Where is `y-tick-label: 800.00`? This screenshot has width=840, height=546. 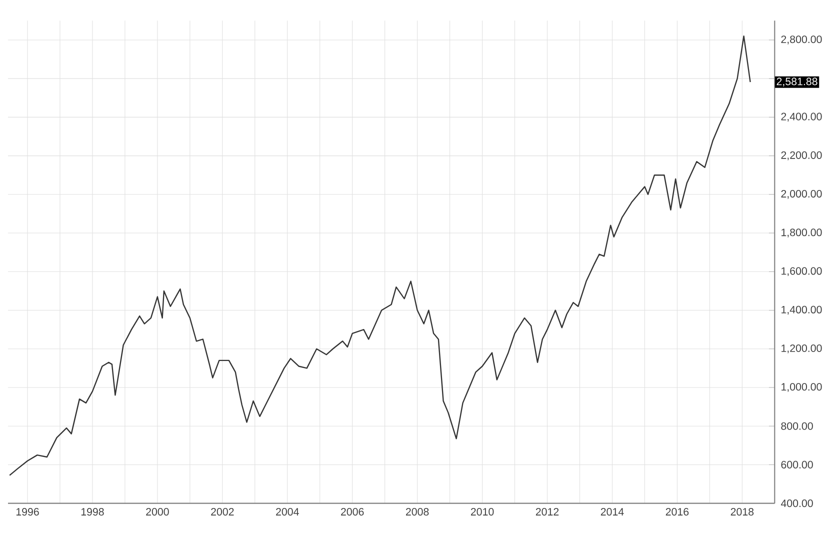 y-tick-label: 800.00 is located at coordinates (797, 426).